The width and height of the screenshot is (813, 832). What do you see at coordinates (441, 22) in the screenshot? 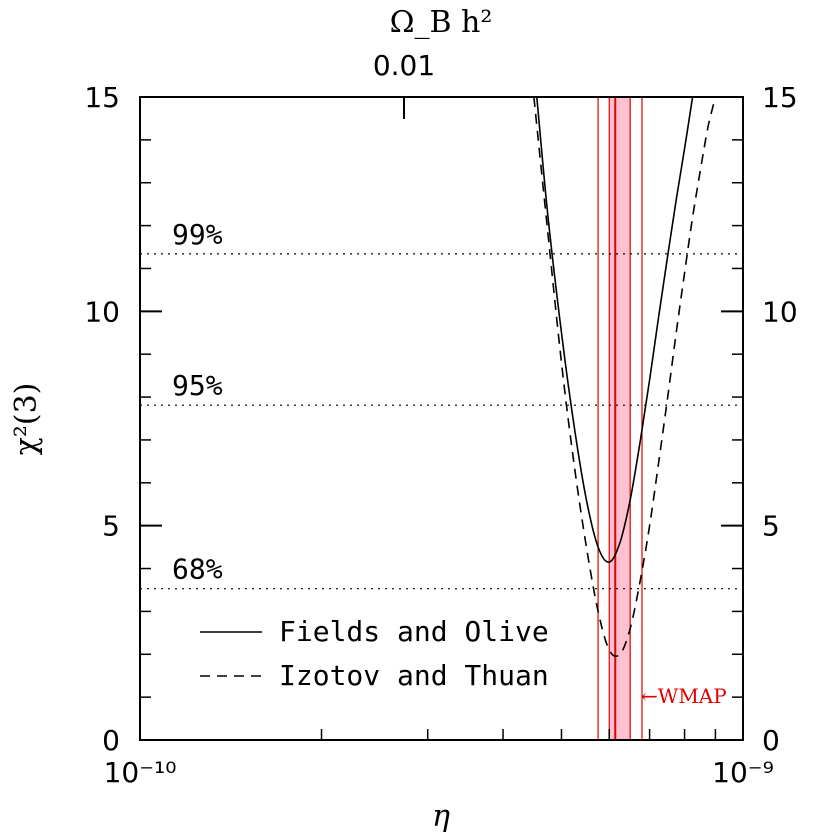
I see `top-axis-label: Ω_B h²` at bounding box center [441, 22].